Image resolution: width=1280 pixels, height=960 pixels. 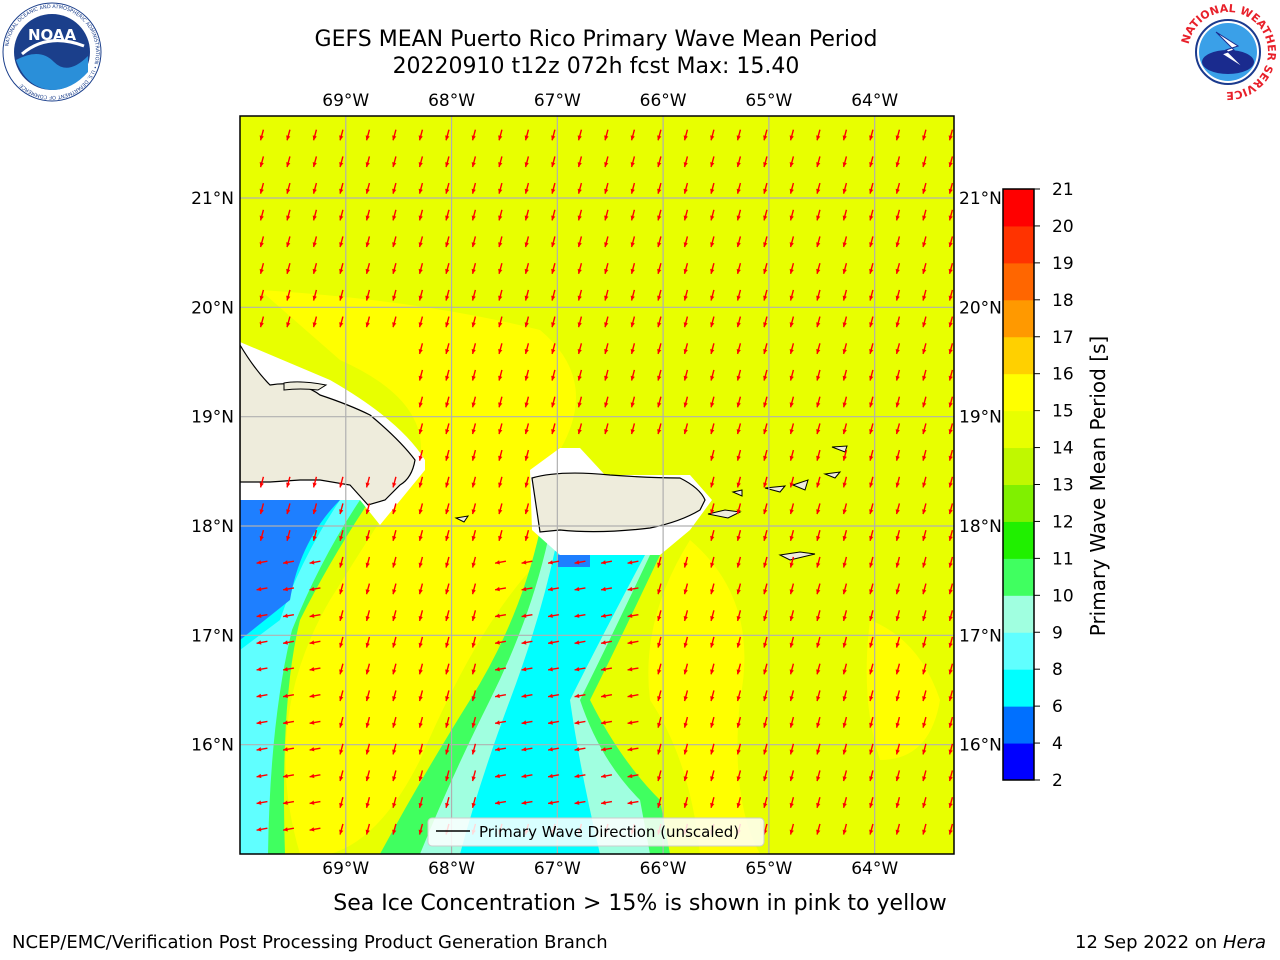 I want to click on colorbar-tick-label: 12, so click(x=1063, y=522).